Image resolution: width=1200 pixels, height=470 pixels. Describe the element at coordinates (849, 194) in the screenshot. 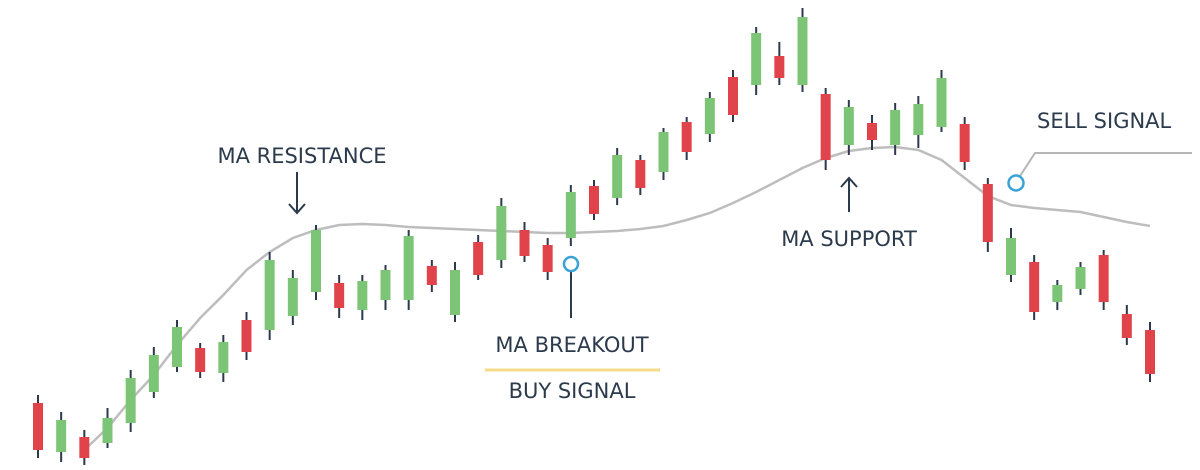

I see `arrow-up` at that location.